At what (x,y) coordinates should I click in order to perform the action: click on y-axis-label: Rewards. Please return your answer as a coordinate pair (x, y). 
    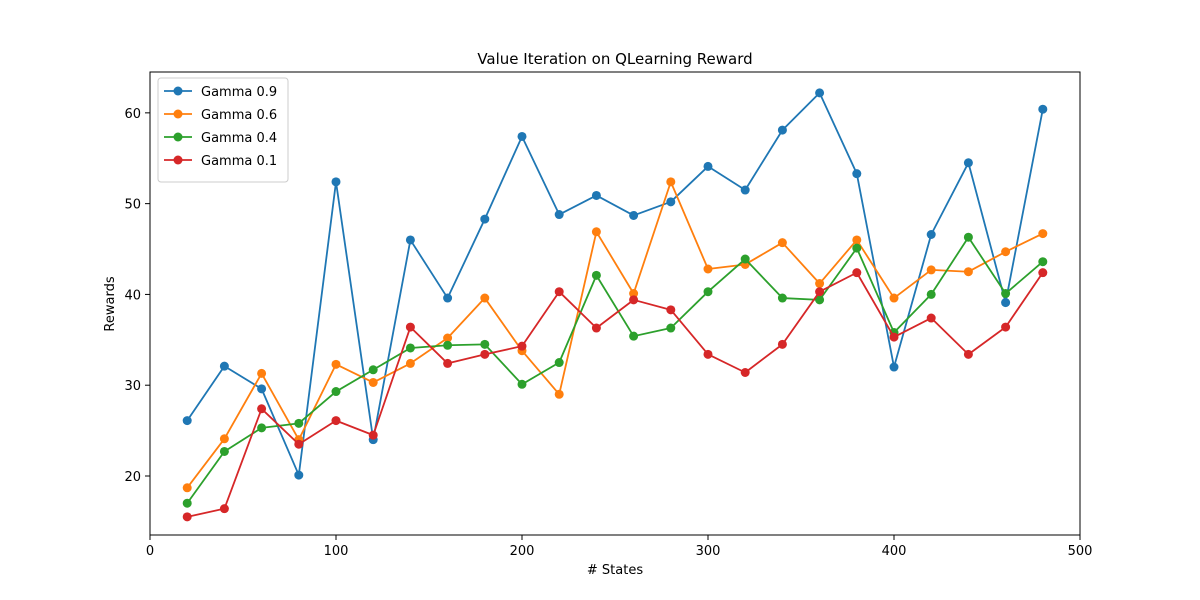
    Looking at the image, I should click on (110, 303).